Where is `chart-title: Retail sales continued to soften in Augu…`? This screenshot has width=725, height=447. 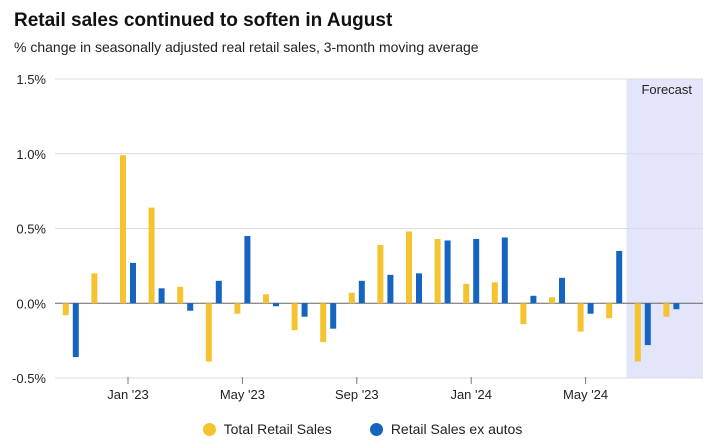
chart-title: Retail sales continued to soften in Augu… is located at coordinates (203, 20).